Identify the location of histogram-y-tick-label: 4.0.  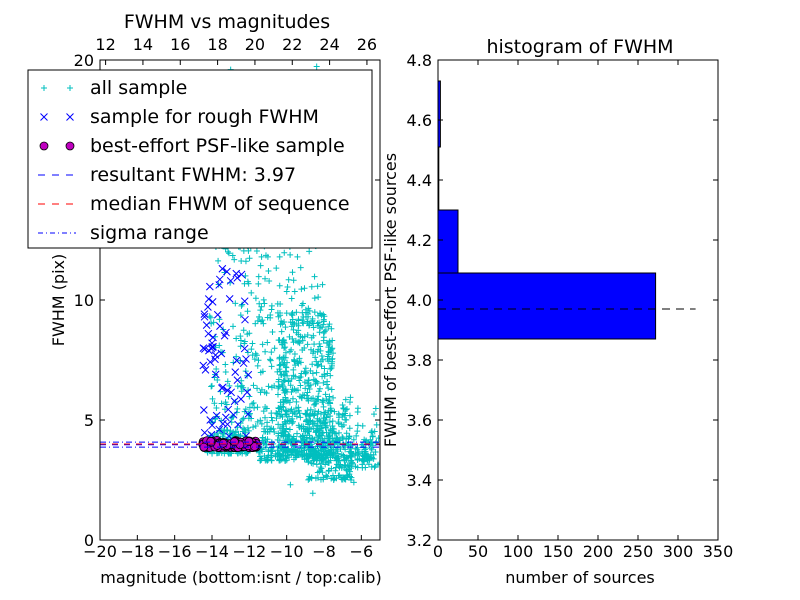
(419, 300).